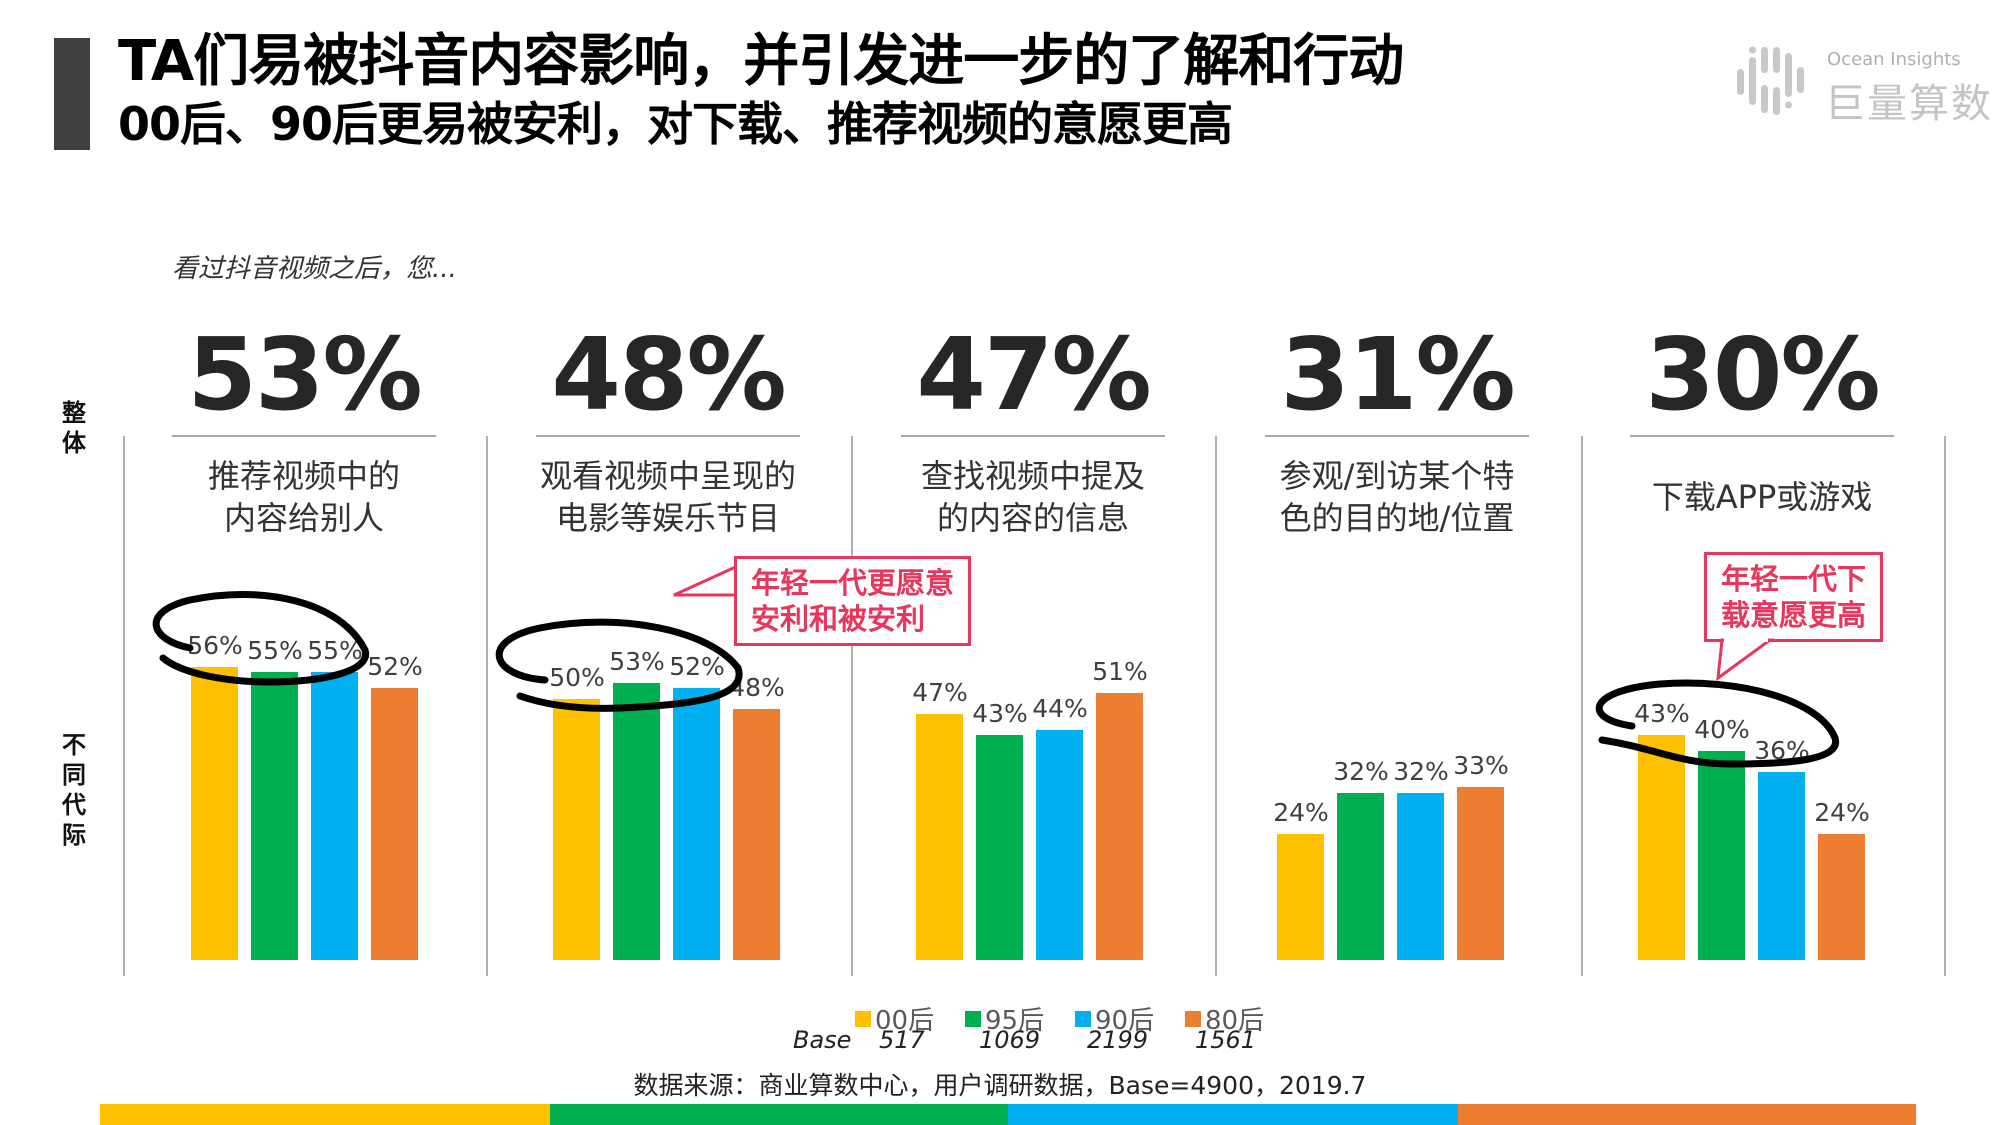 Image resolution: width=2000 pixels, height=1125 pixels. I want to click on side-label-overall: 整体, so click(74, 428).